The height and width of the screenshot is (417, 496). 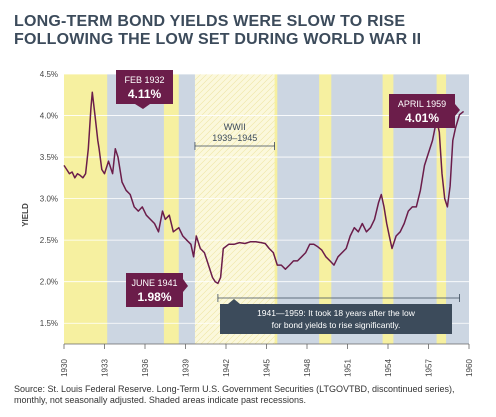 I want to click on x-tick-label: 1939, so click(x=186, y=368).